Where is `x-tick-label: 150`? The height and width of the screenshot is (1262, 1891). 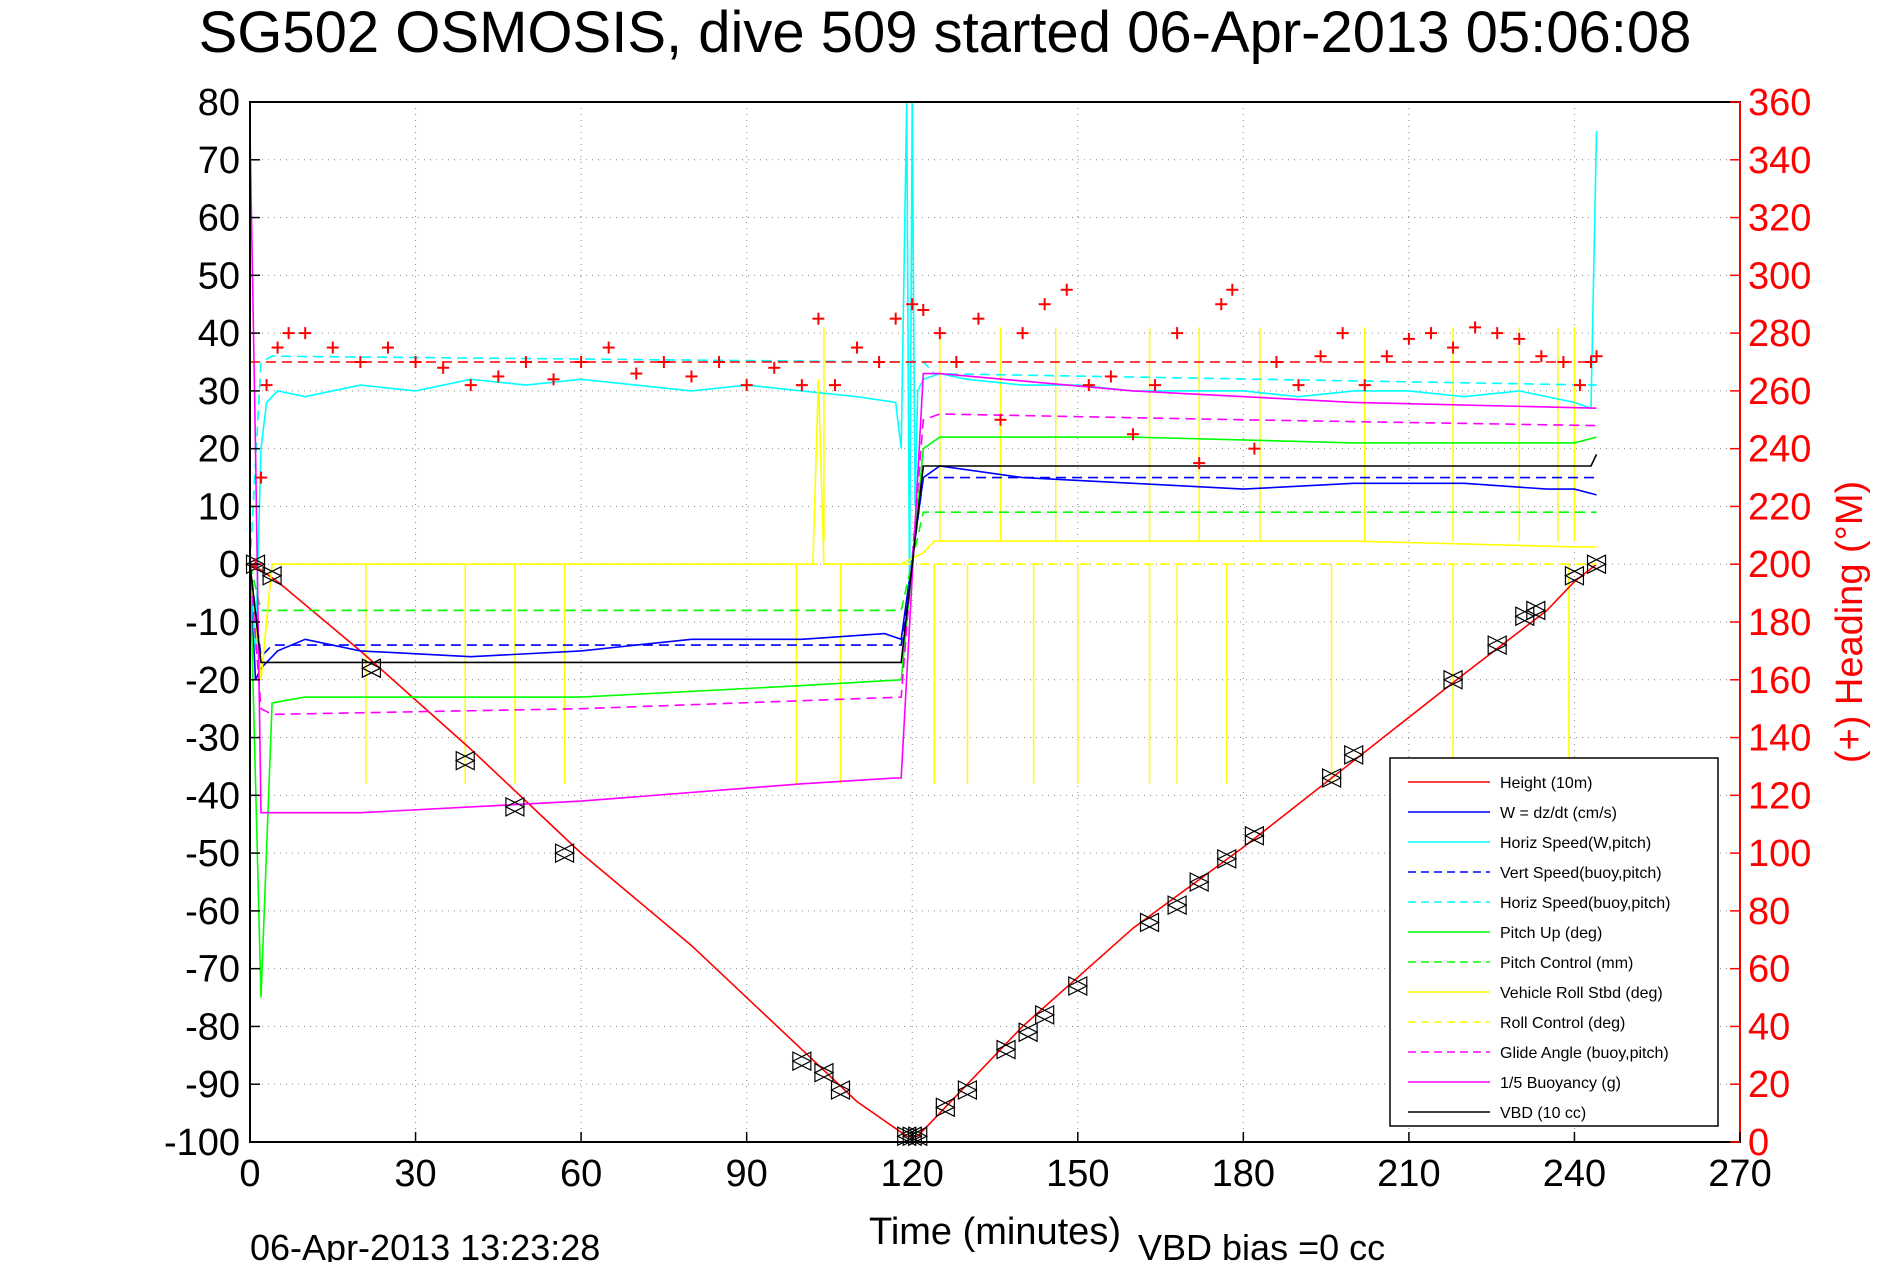
x-tick-label: 150 is located at coordinates (1077, 1174).